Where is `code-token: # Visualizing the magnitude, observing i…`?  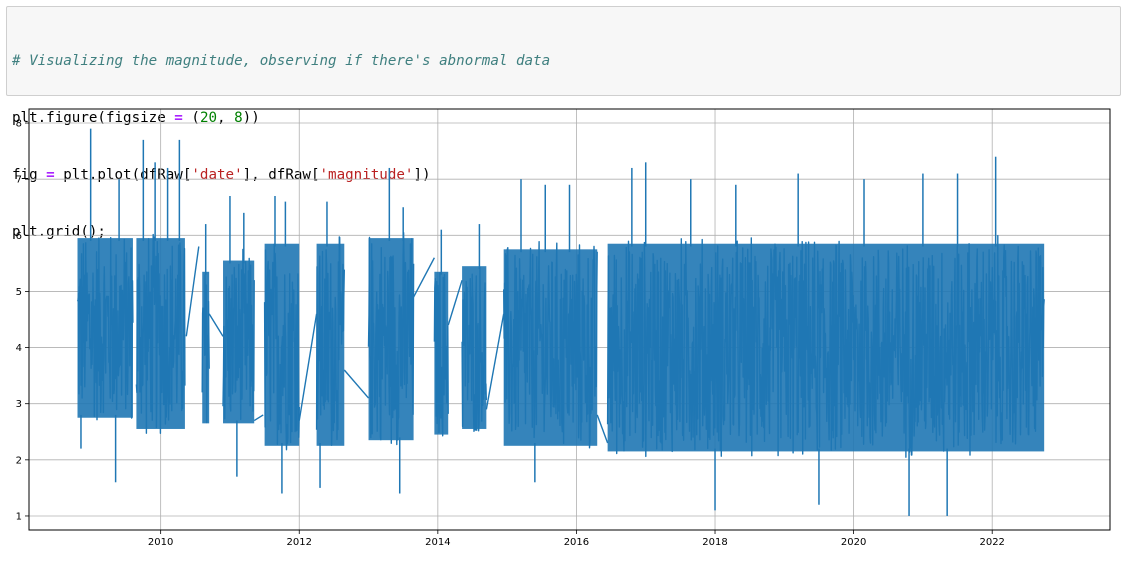 code-token: # Visualizing the magnitude, observing i… is located at coordinates (281, 61).